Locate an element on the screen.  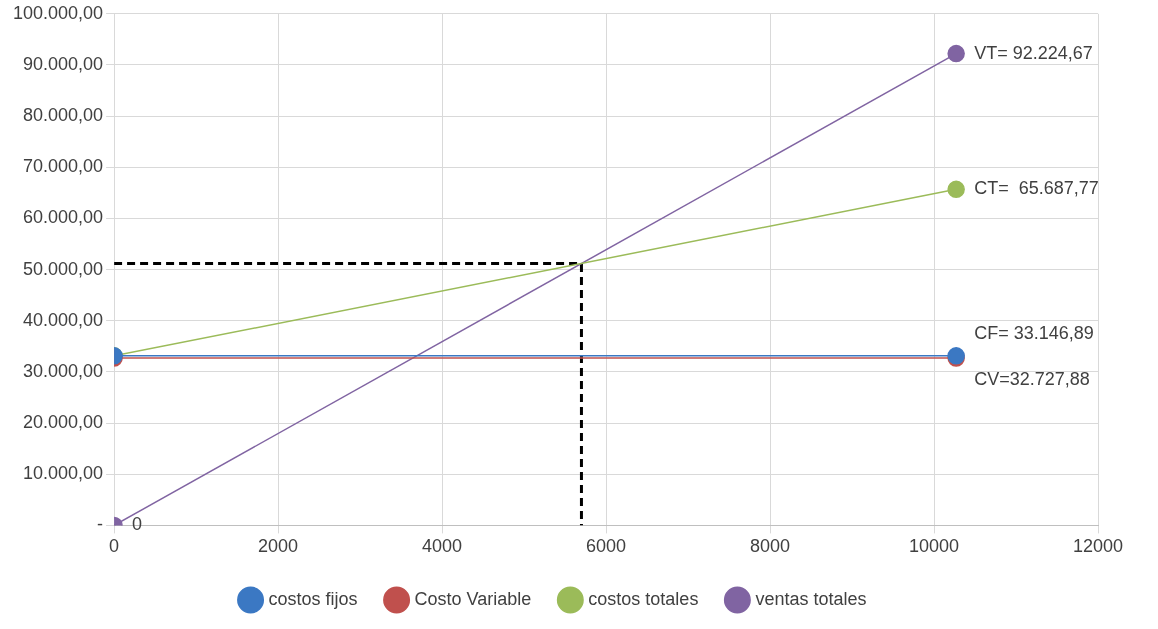
x-tick-label: 6000 is located at coordinates (606, 546).